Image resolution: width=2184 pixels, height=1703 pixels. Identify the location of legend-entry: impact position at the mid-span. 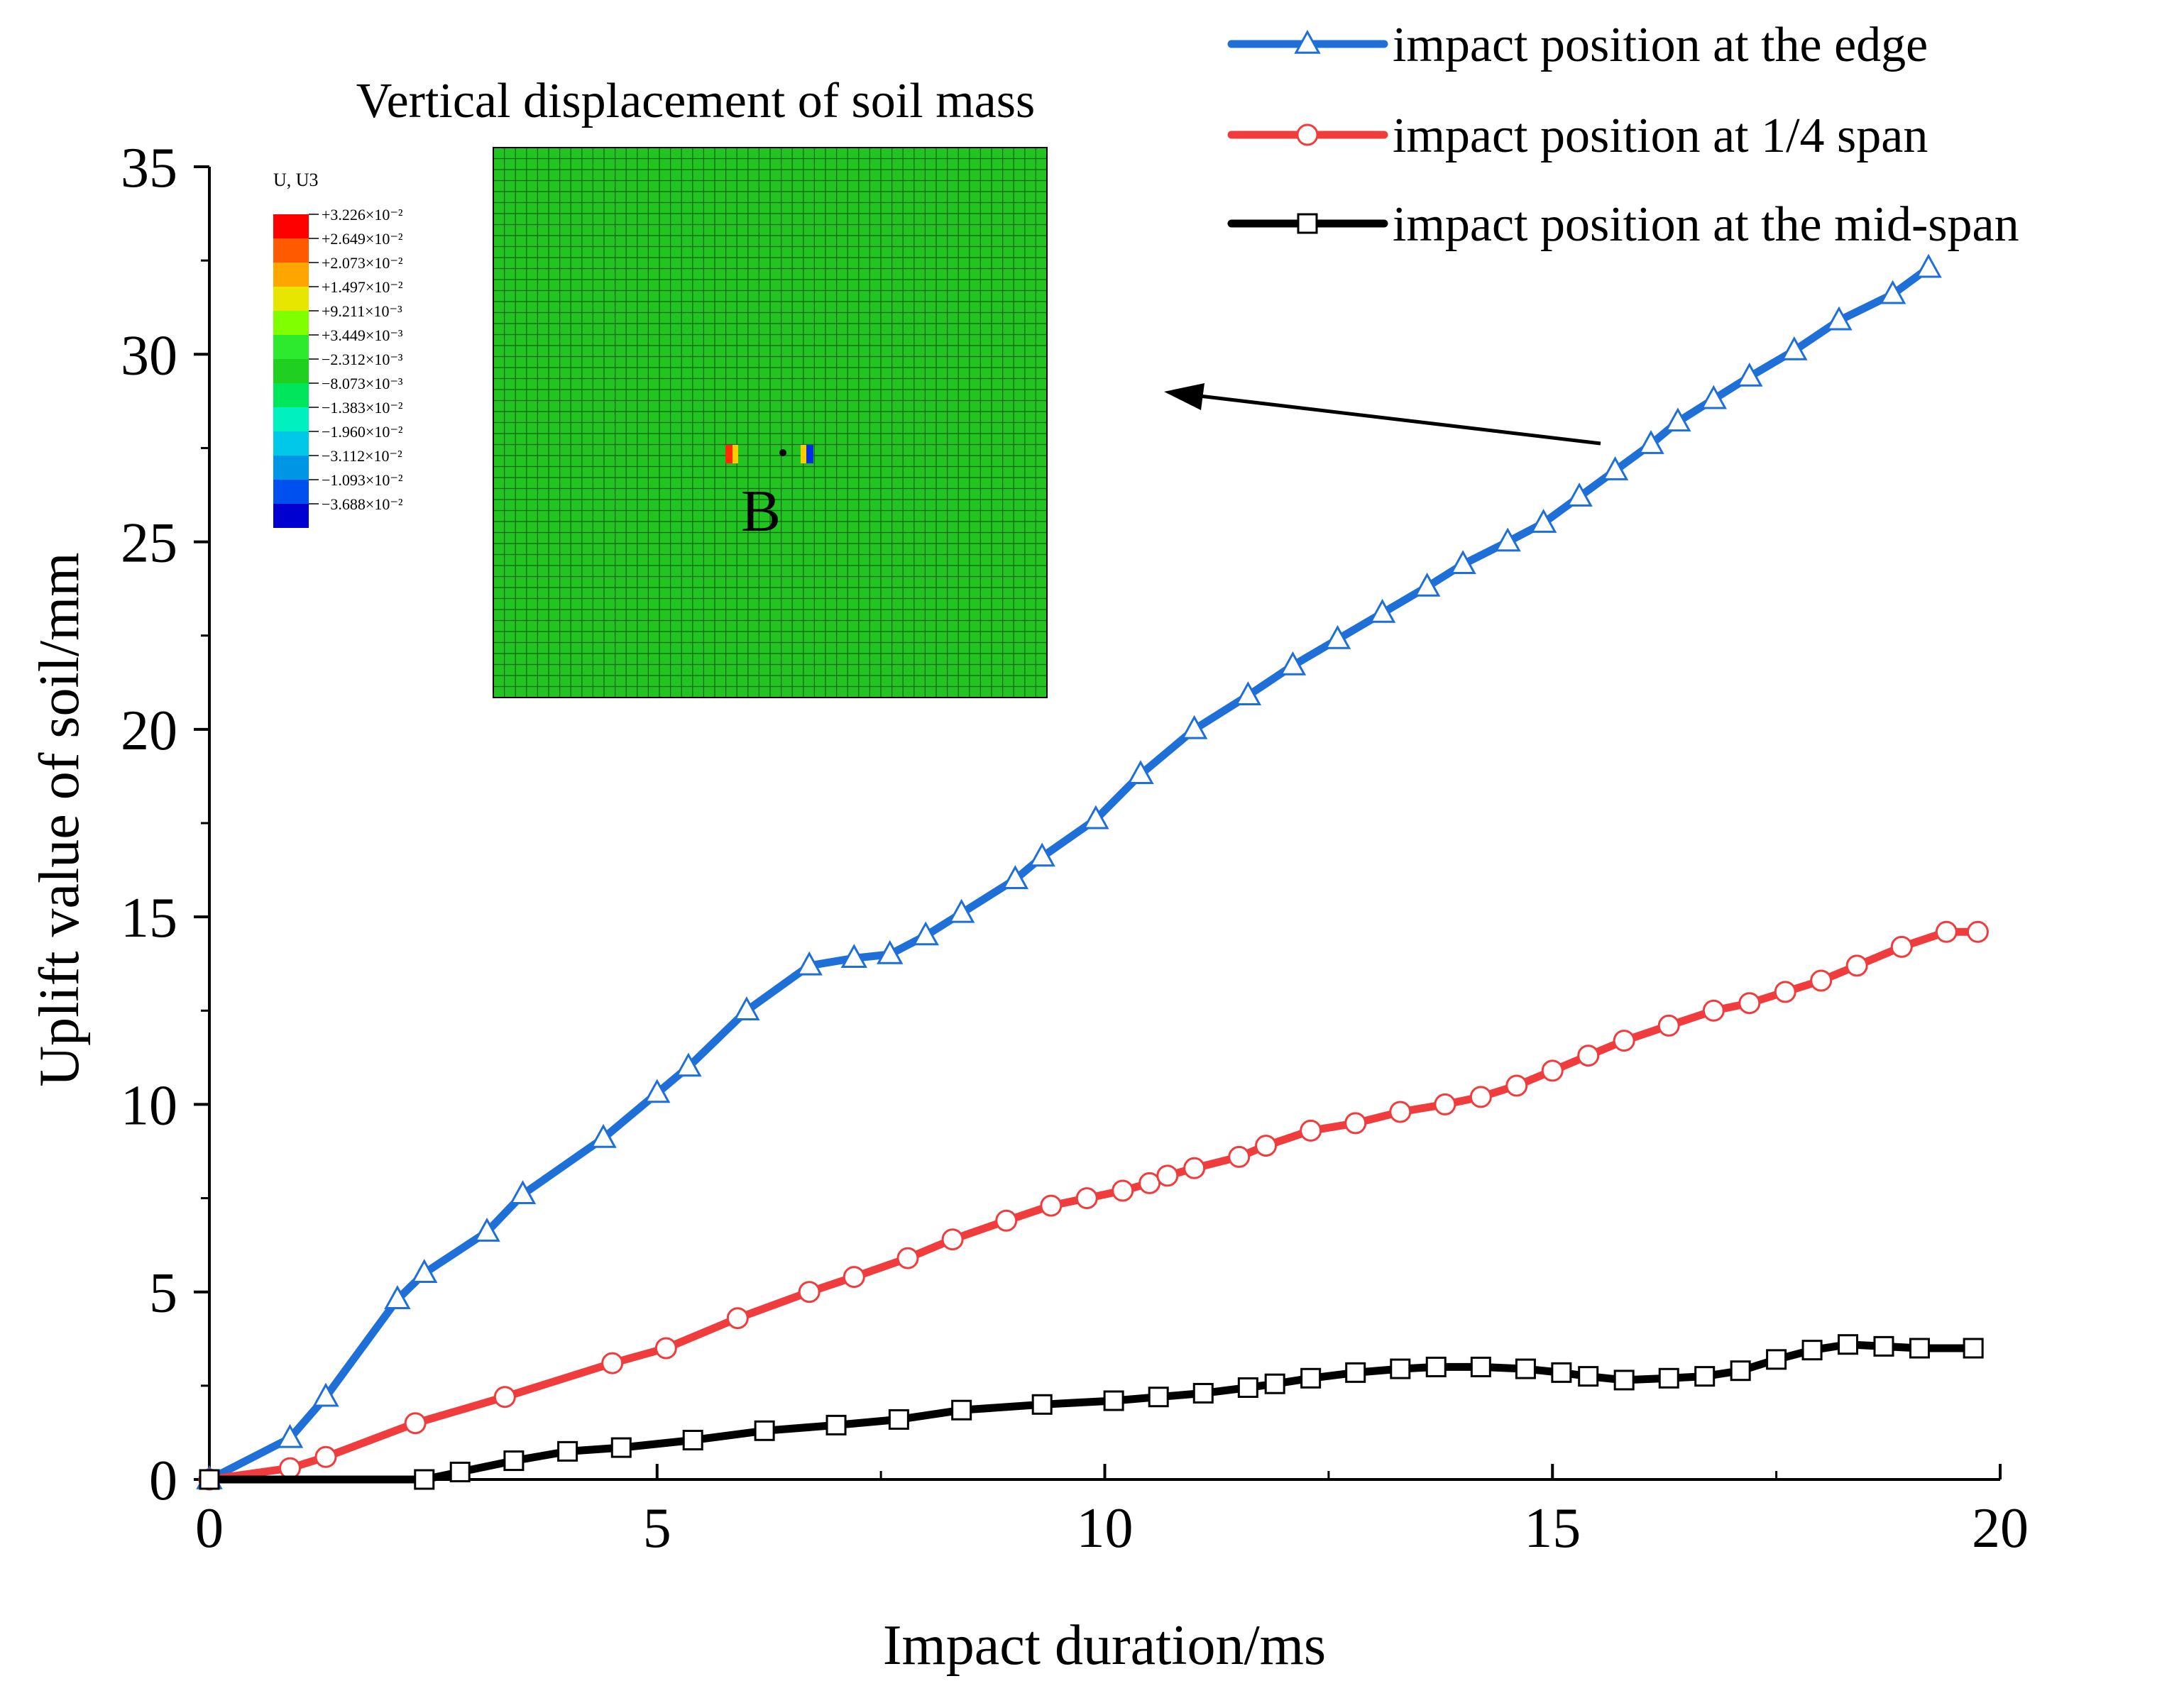
(1623, 224).